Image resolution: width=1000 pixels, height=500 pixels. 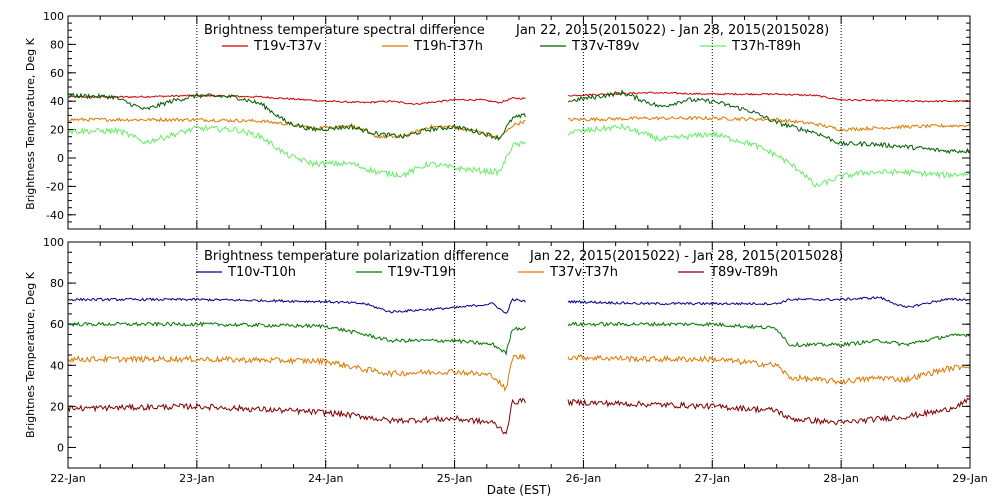 What do you see at coordinates (519, 127) in the screenshot?
I see `series-line-t19h-t37h` at bounding box center [519, 127].